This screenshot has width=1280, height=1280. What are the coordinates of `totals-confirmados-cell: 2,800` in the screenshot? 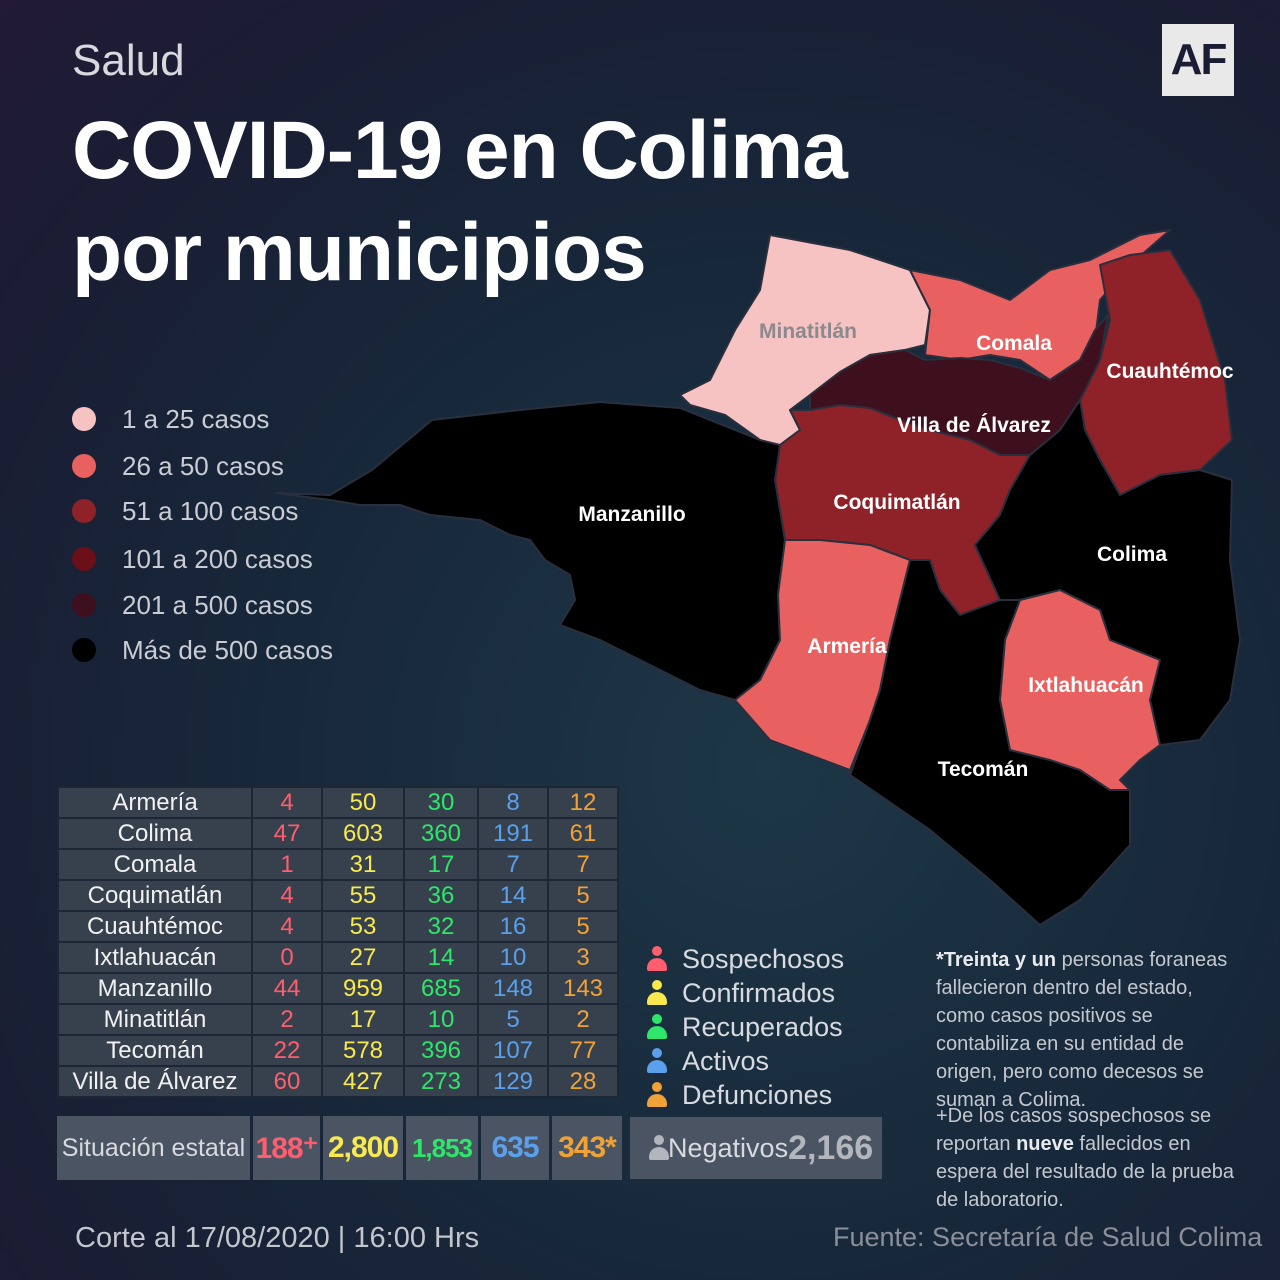 It's located at (363, 1148).